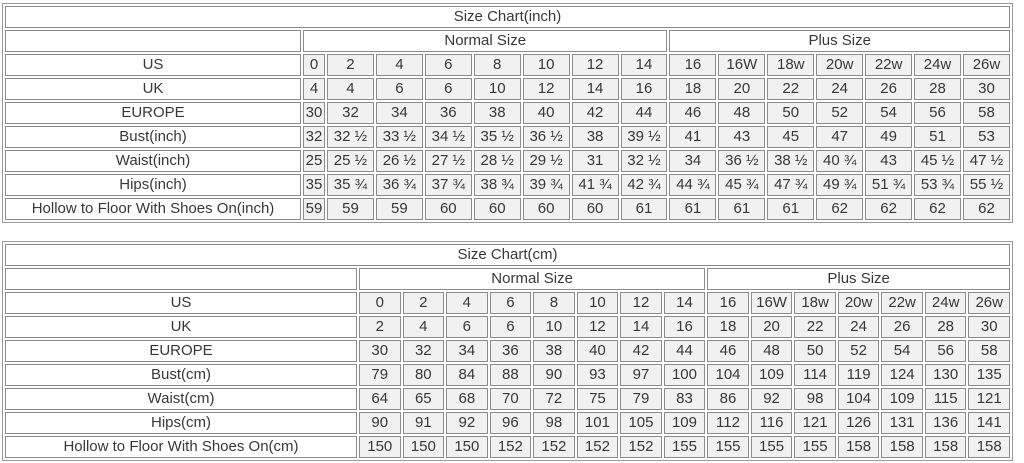 Image resolution: width=1024 pixels, height=463 pixels. I want to click on size-value-cell: 83, so click(684, 399).